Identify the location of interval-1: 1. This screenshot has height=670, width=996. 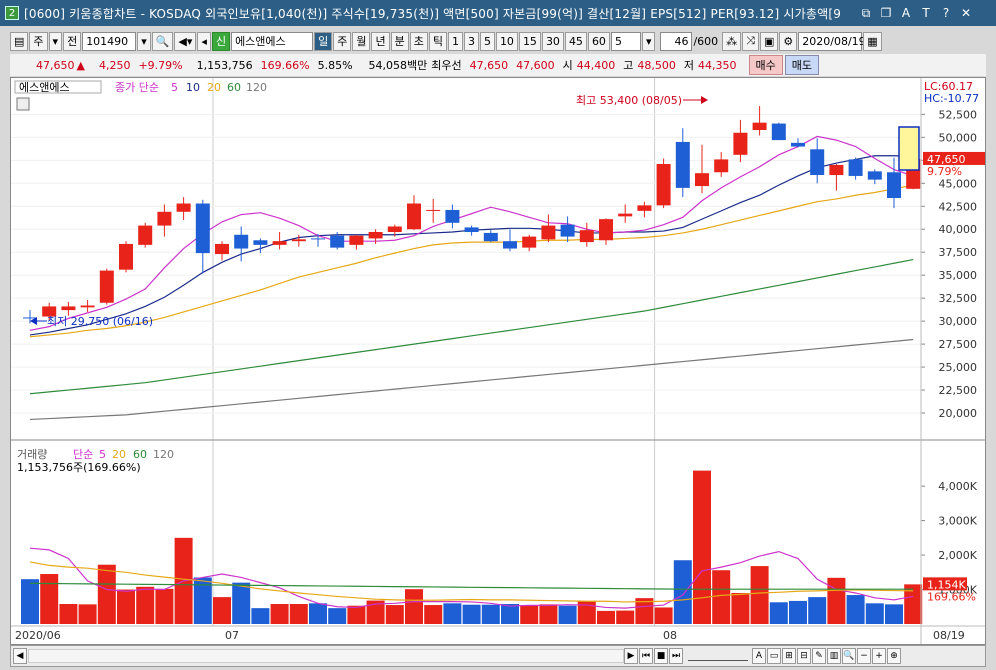
(455, 41).